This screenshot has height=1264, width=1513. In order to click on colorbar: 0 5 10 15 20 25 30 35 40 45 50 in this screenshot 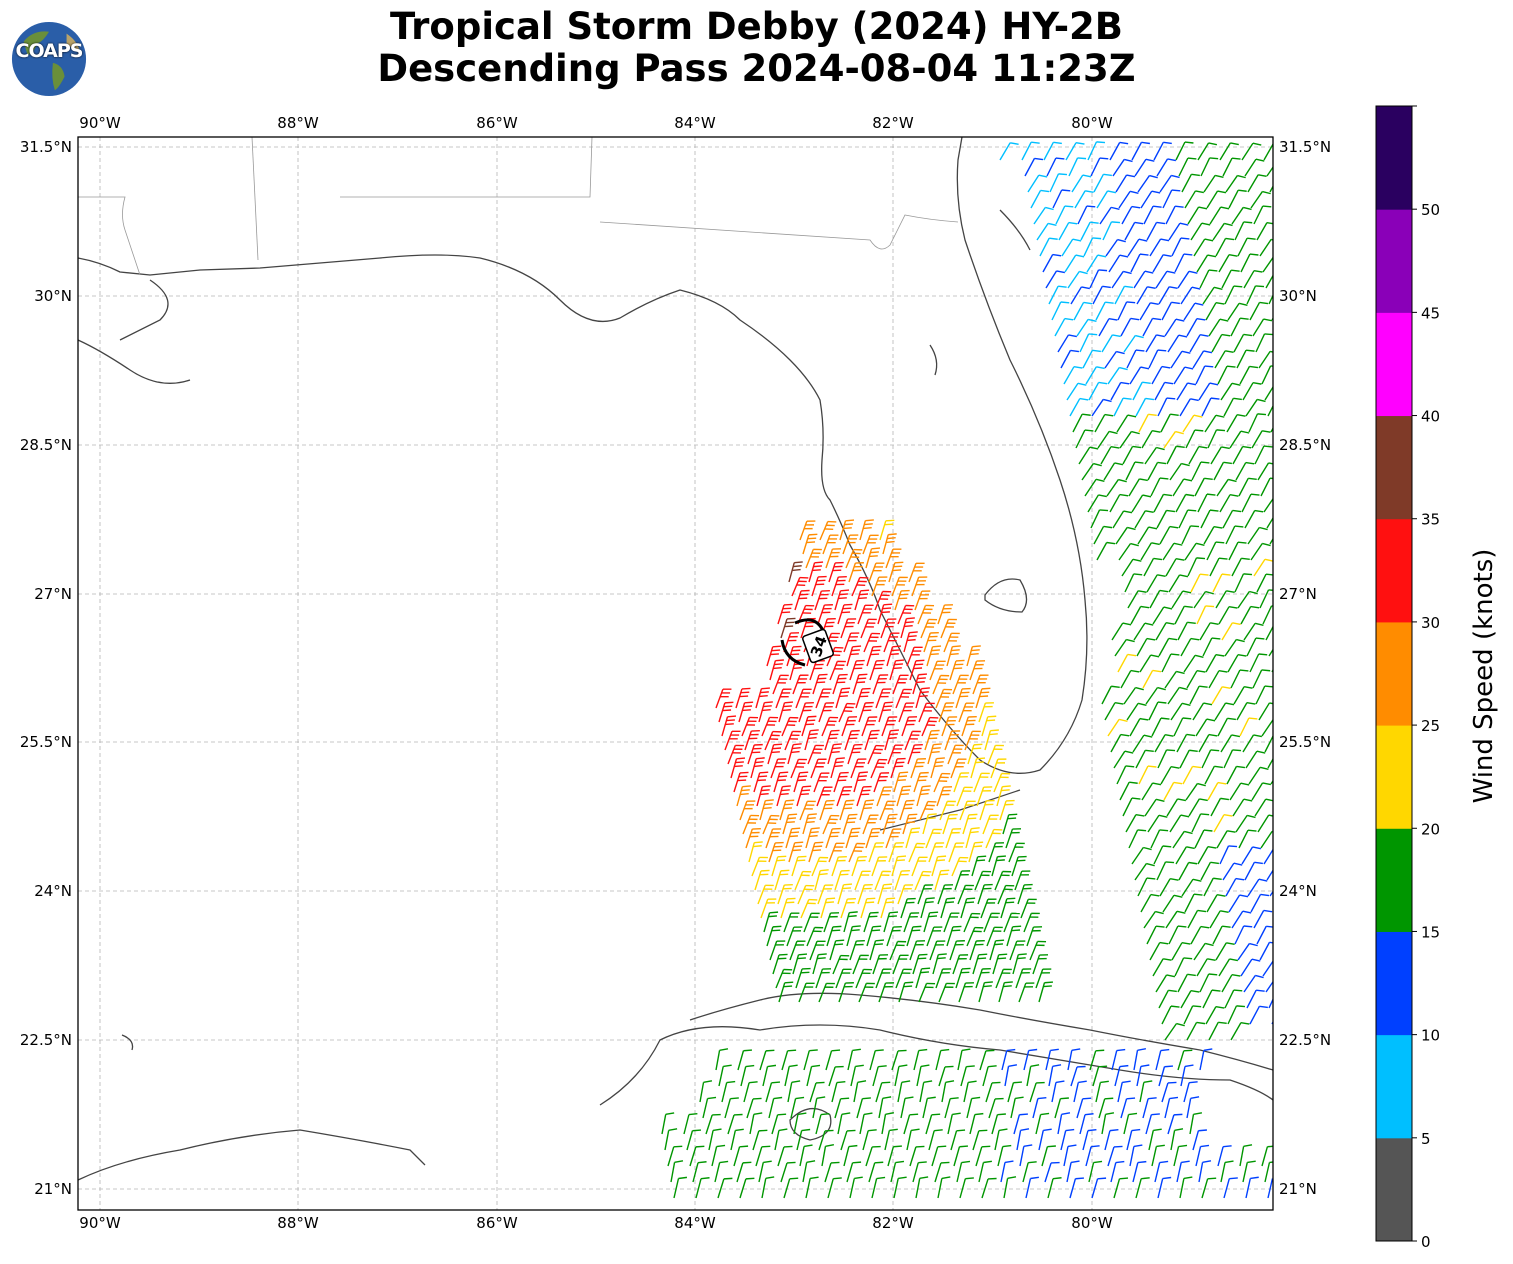, I will do `click(1407, 678)`.